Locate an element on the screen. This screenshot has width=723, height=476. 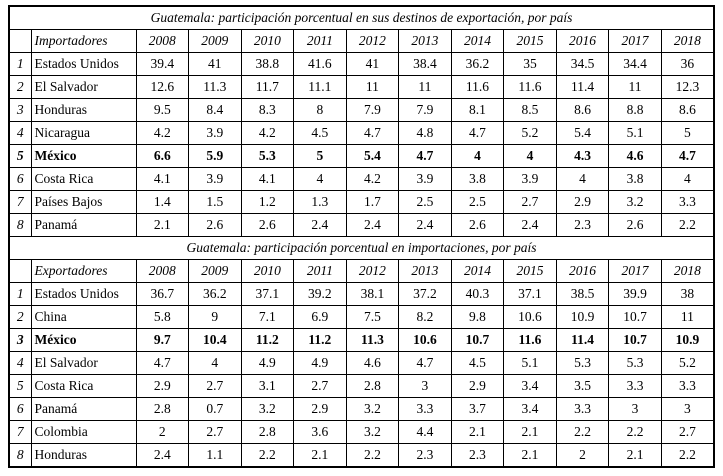
value-cell: 39.9 is located at coordinates (635, 293).